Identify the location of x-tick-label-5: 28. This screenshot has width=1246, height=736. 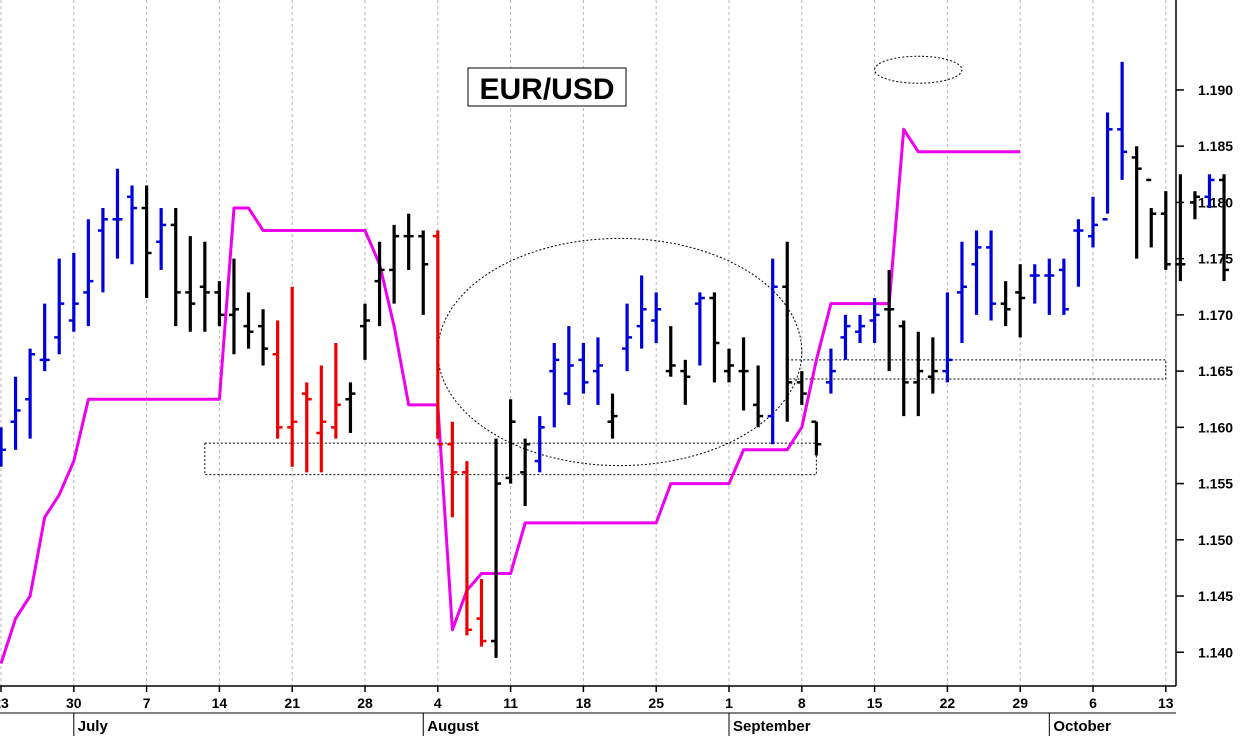
(365, 703).